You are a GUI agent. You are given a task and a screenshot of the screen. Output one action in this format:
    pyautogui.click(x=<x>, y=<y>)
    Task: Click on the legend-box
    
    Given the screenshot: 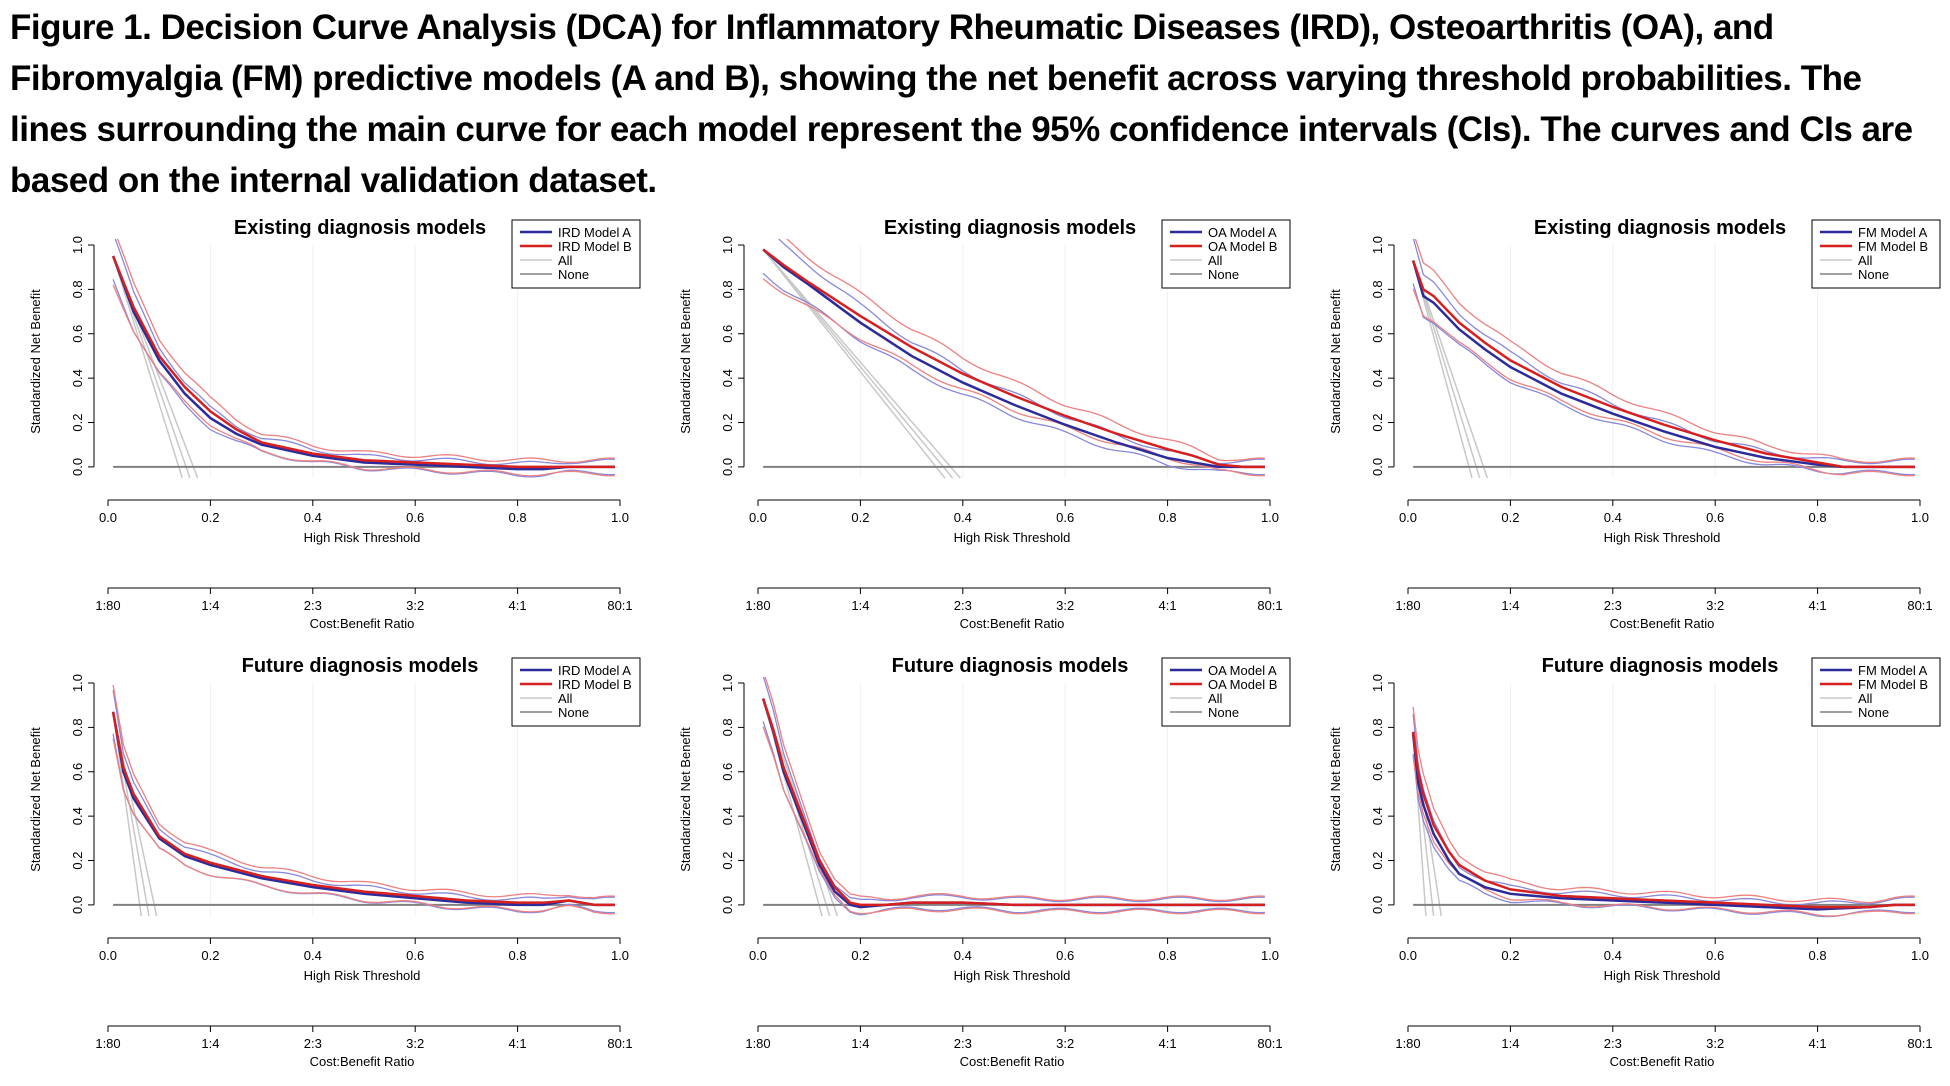 What is the action you would take?
    pyautogui.click(x=576, y=254)
    